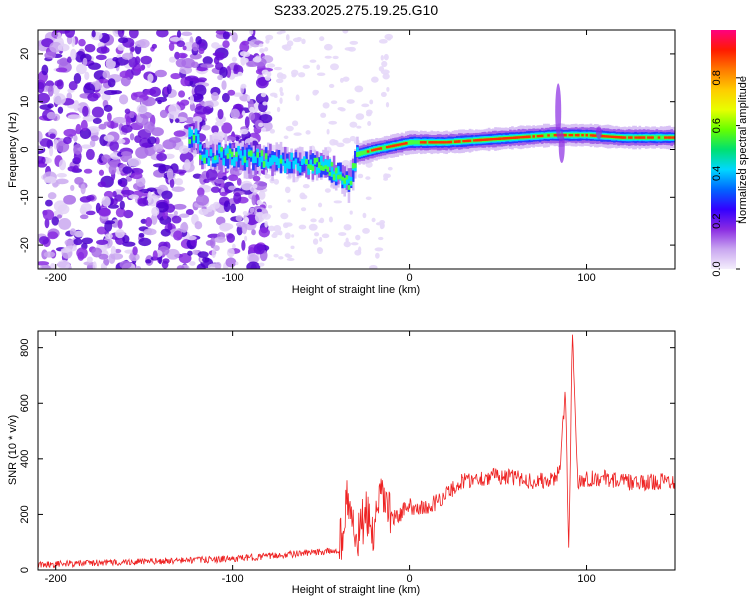 The image size is (750, 600). What do you see at coordinates (56, 579) in the screenshot?
I see `snr-x-tick-label: -200` at bounding box center [56, 579].